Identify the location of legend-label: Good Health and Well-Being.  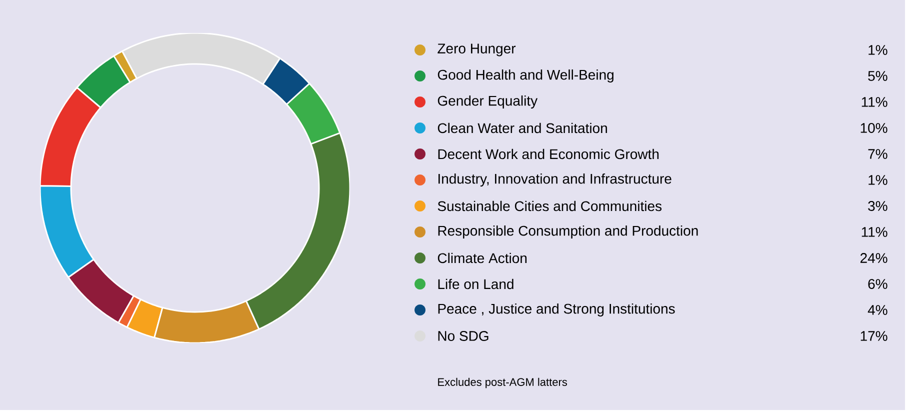
(526, 76).